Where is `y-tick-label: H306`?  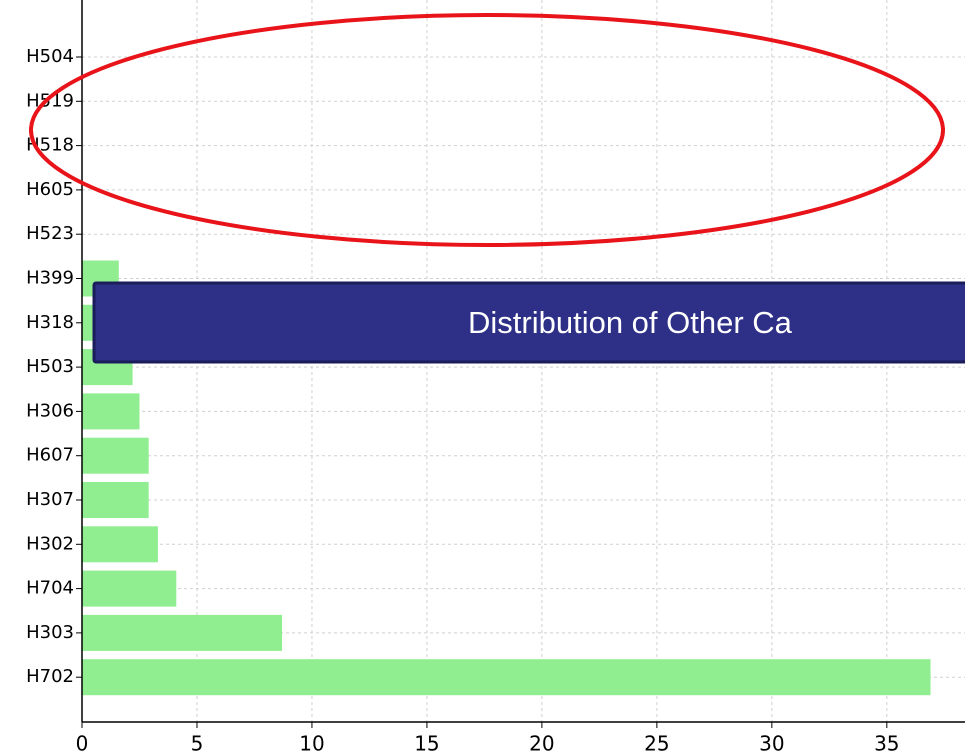
y-tick-label: H306 is located at coordinates (50, 410).